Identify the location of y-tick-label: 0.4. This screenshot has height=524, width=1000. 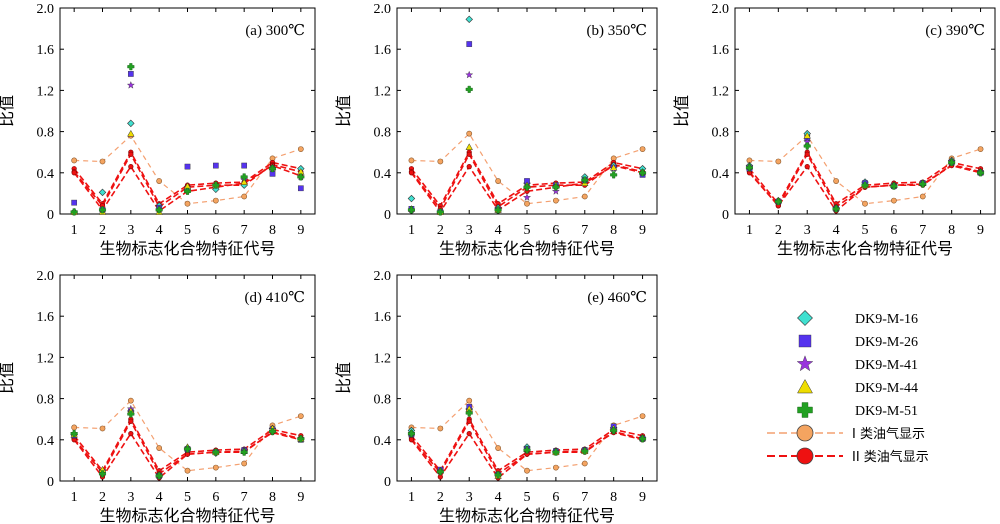
(383, 441).